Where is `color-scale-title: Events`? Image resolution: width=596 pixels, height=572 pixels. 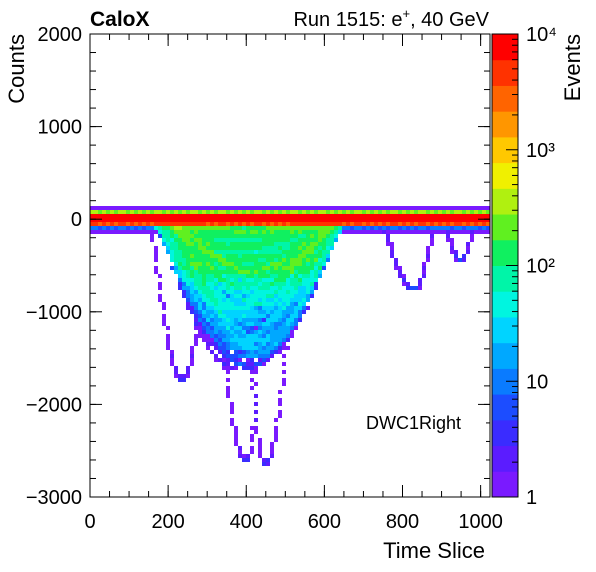
color-scale-title: Events is located at coordinates (572, 67).